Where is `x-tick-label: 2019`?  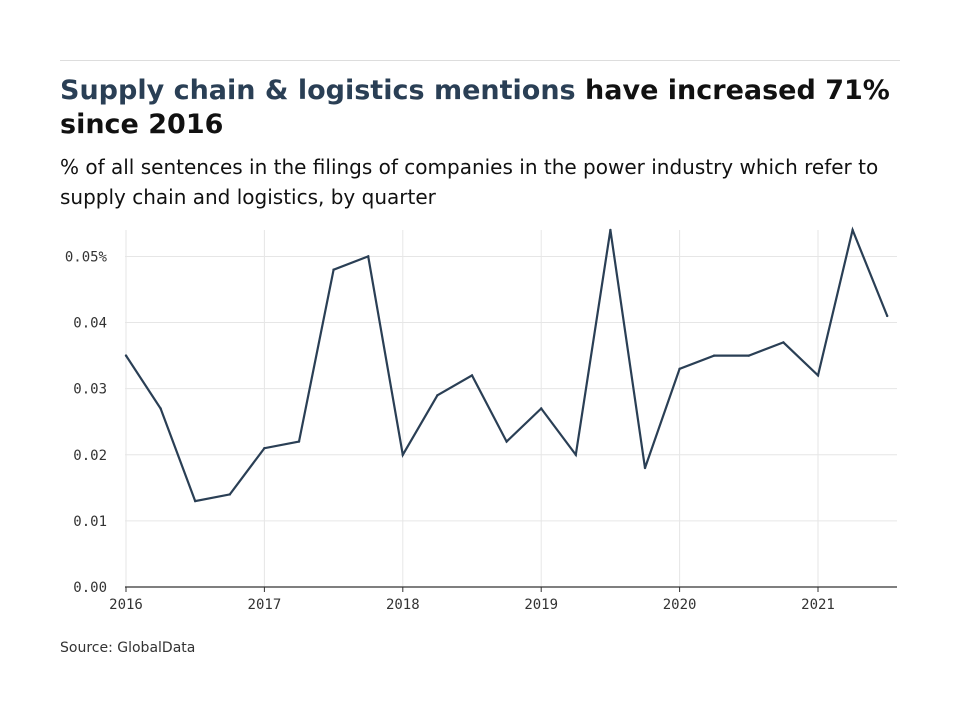 x-tick-label: 2019 is located at coordinates (541, 605).